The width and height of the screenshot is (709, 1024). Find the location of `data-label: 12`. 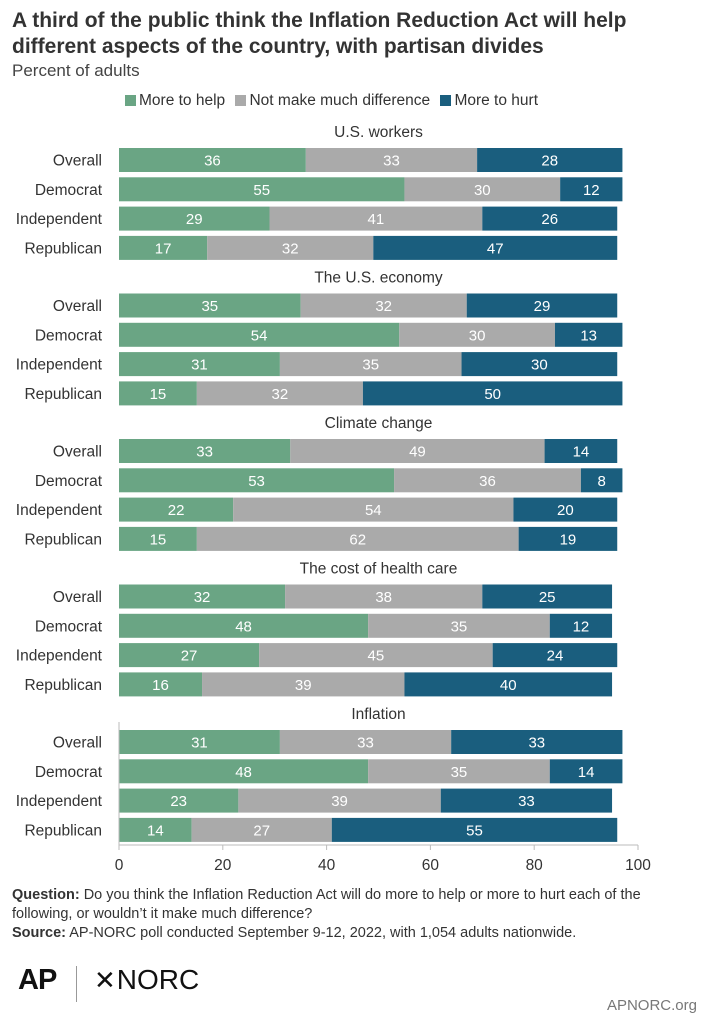

data-label: 12 is located at coordinates (591, 190).